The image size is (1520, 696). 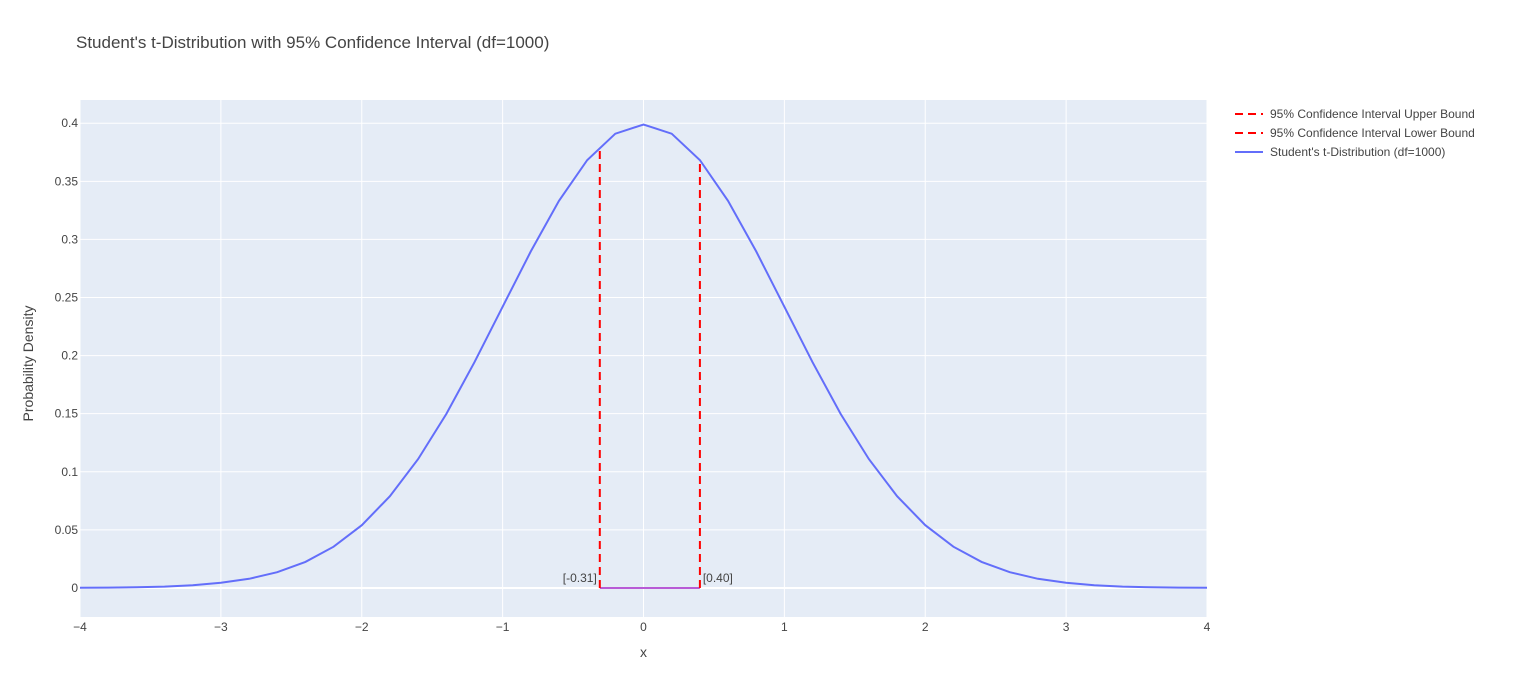 I want to click on y-tick-label: 0.4, so click(x=69, y=123).